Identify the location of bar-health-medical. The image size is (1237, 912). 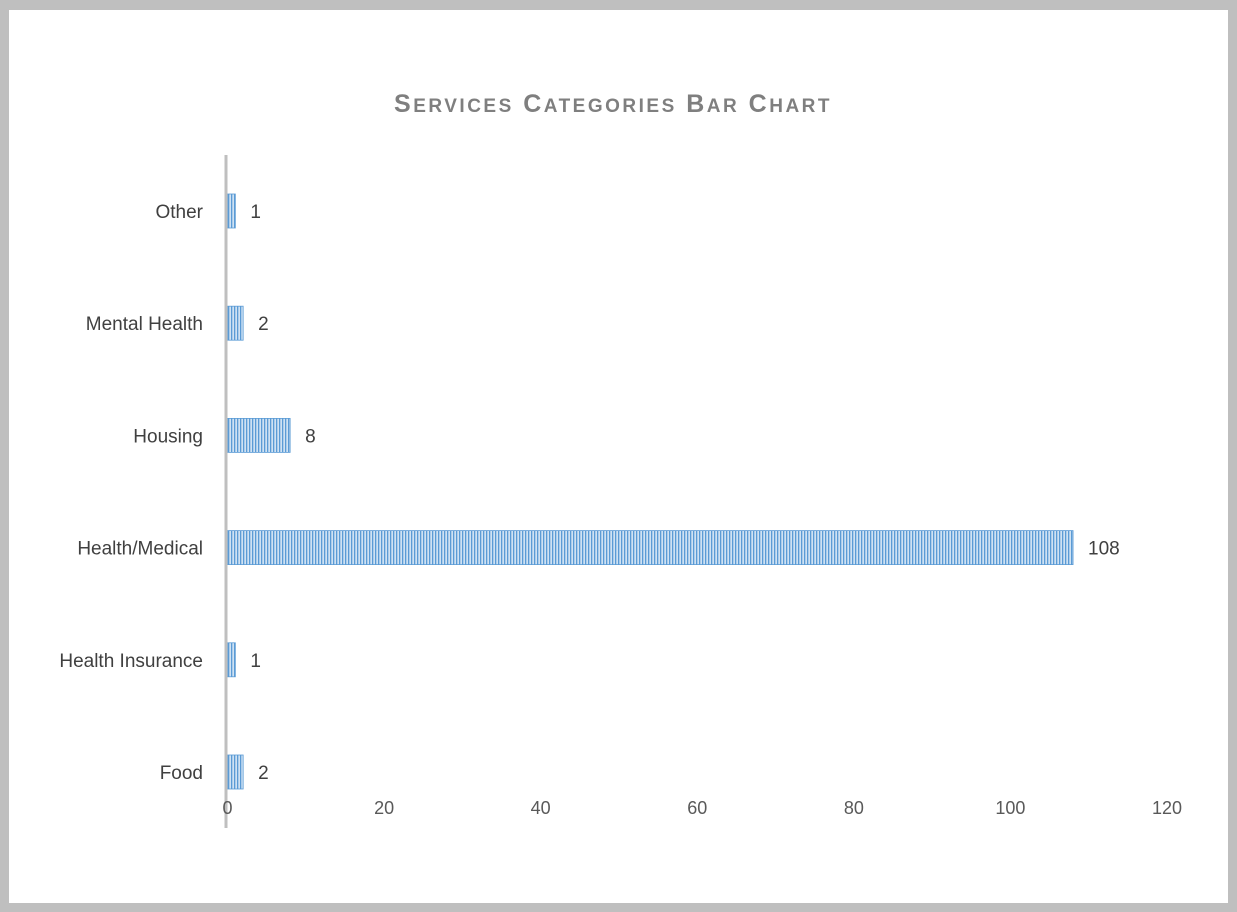
(650, 547).